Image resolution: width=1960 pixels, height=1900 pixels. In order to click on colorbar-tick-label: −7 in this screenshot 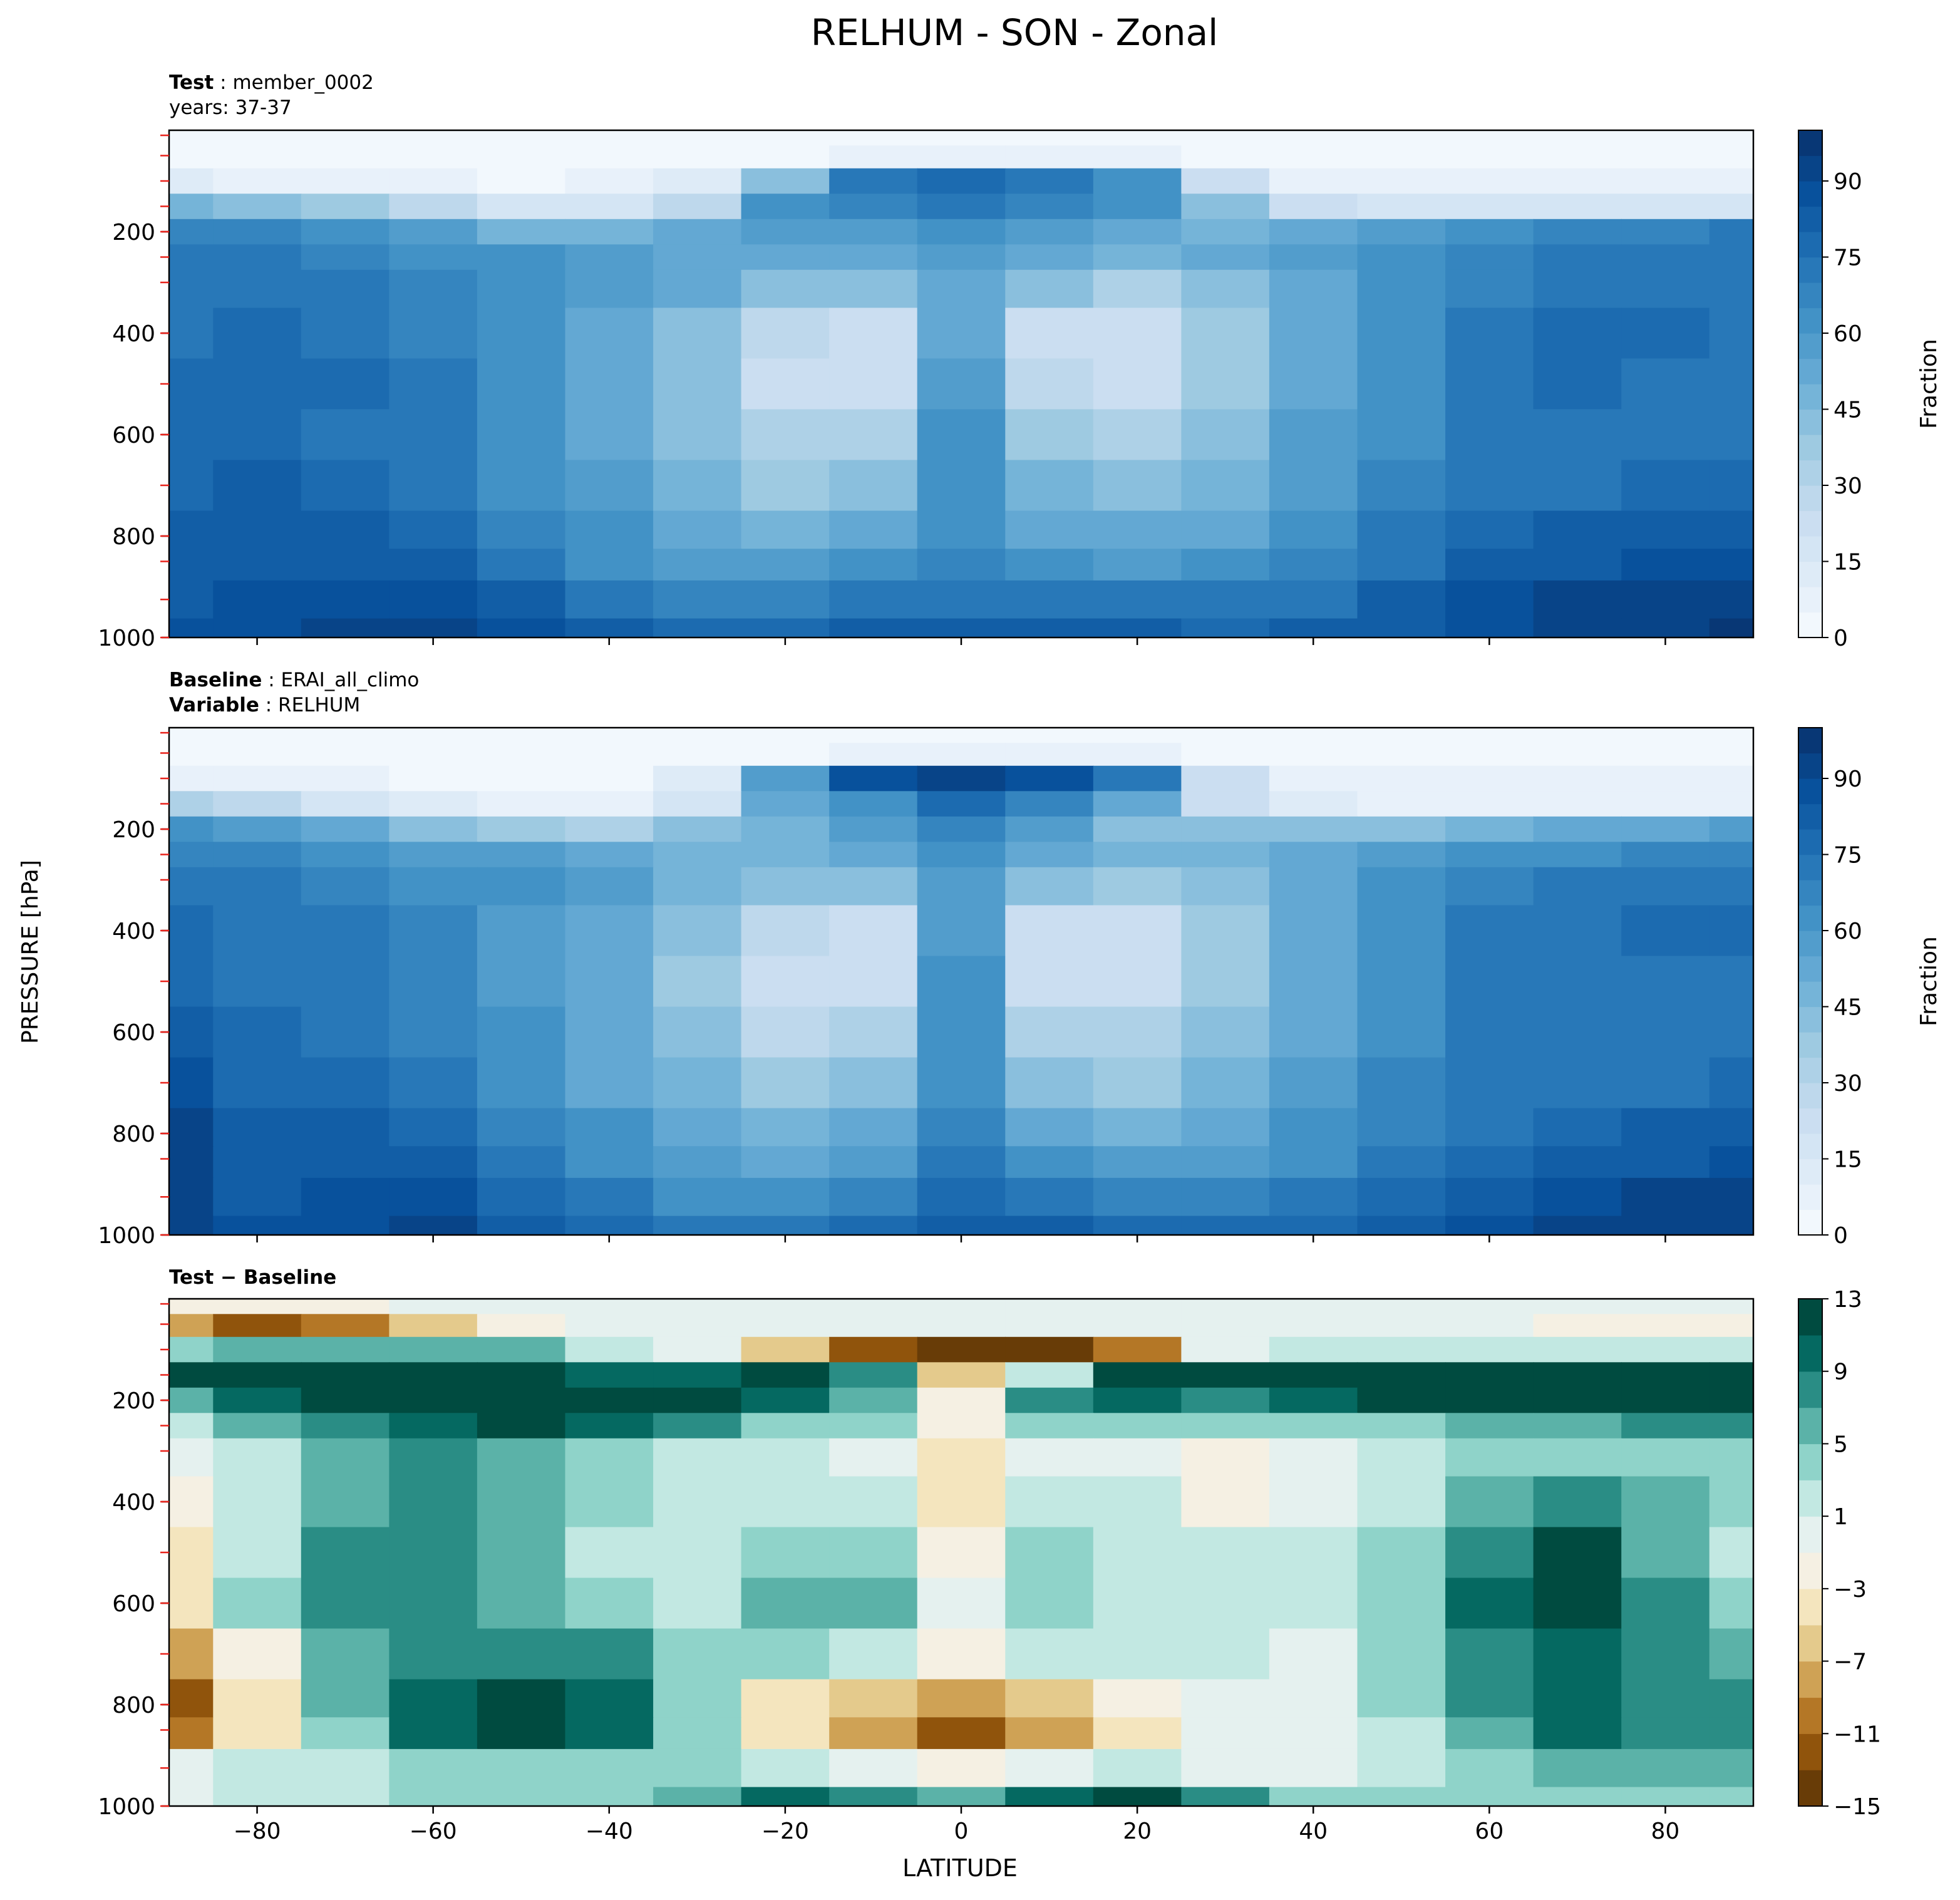, I will do `click(1851, 1662)`.